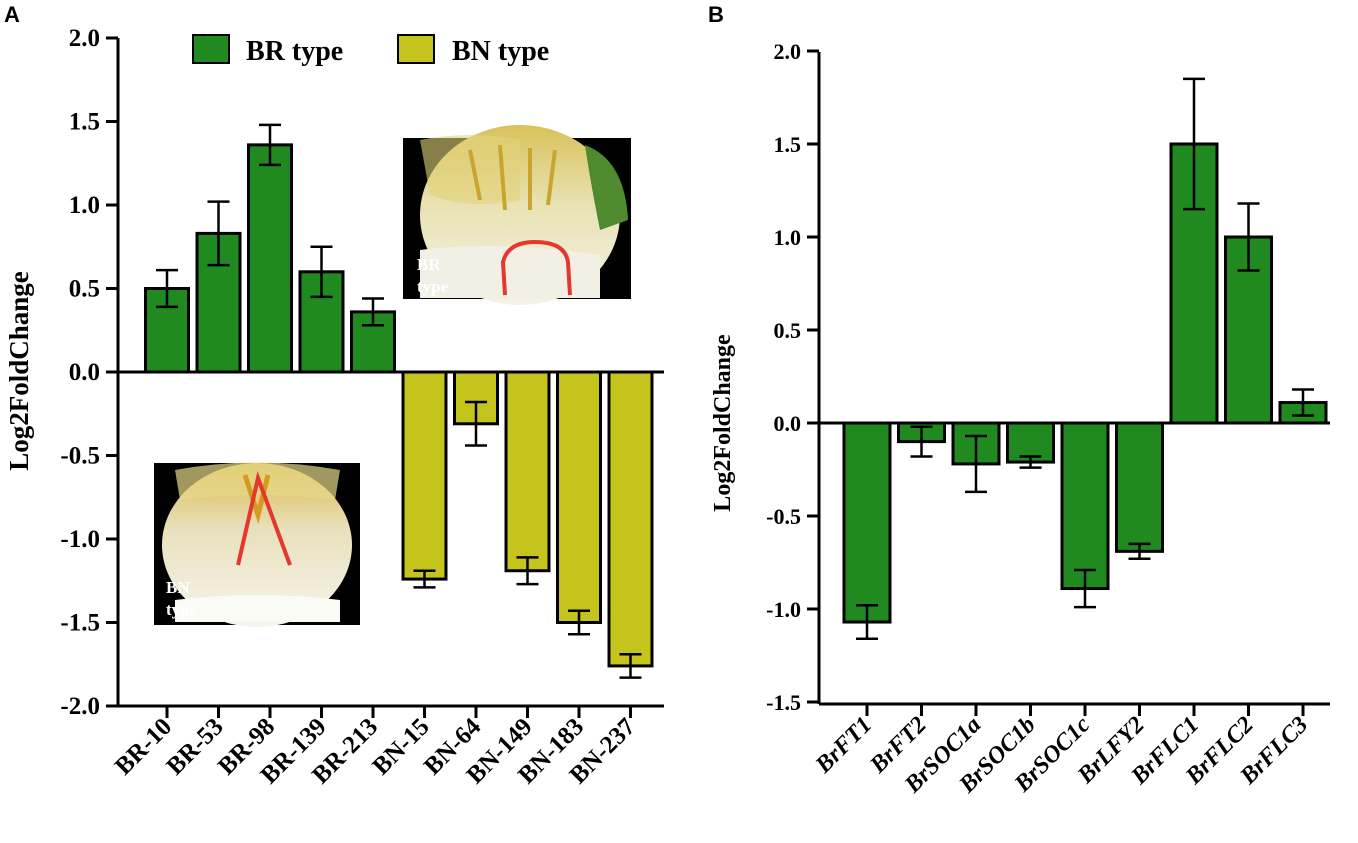 The image size is (1358, 843). I want to click on bn-type-photo-inset: BN type, so click(257, 544).